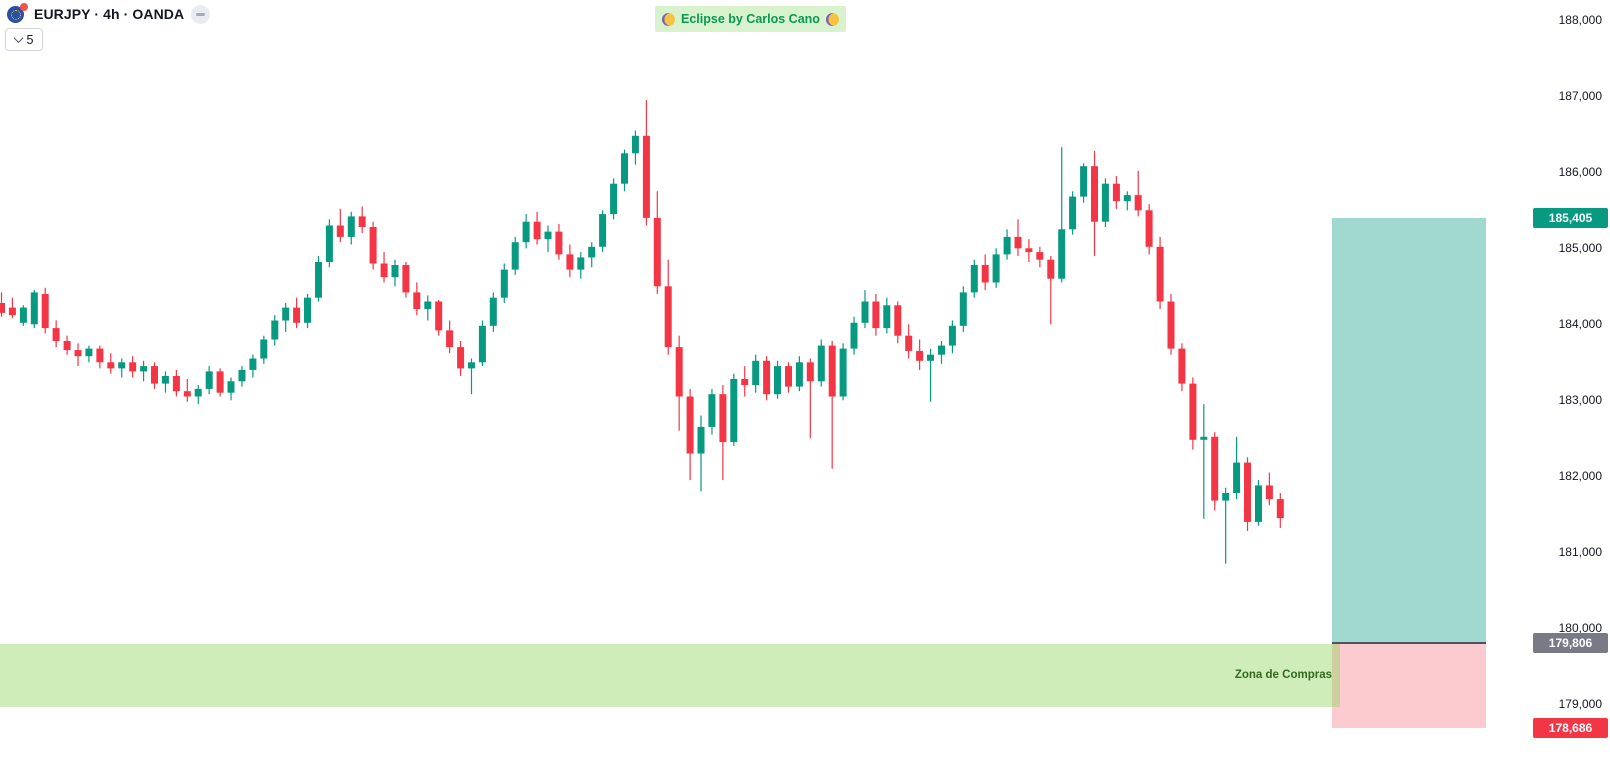  I want to click on price-tick-label: 186,000, so click(1580, 172).